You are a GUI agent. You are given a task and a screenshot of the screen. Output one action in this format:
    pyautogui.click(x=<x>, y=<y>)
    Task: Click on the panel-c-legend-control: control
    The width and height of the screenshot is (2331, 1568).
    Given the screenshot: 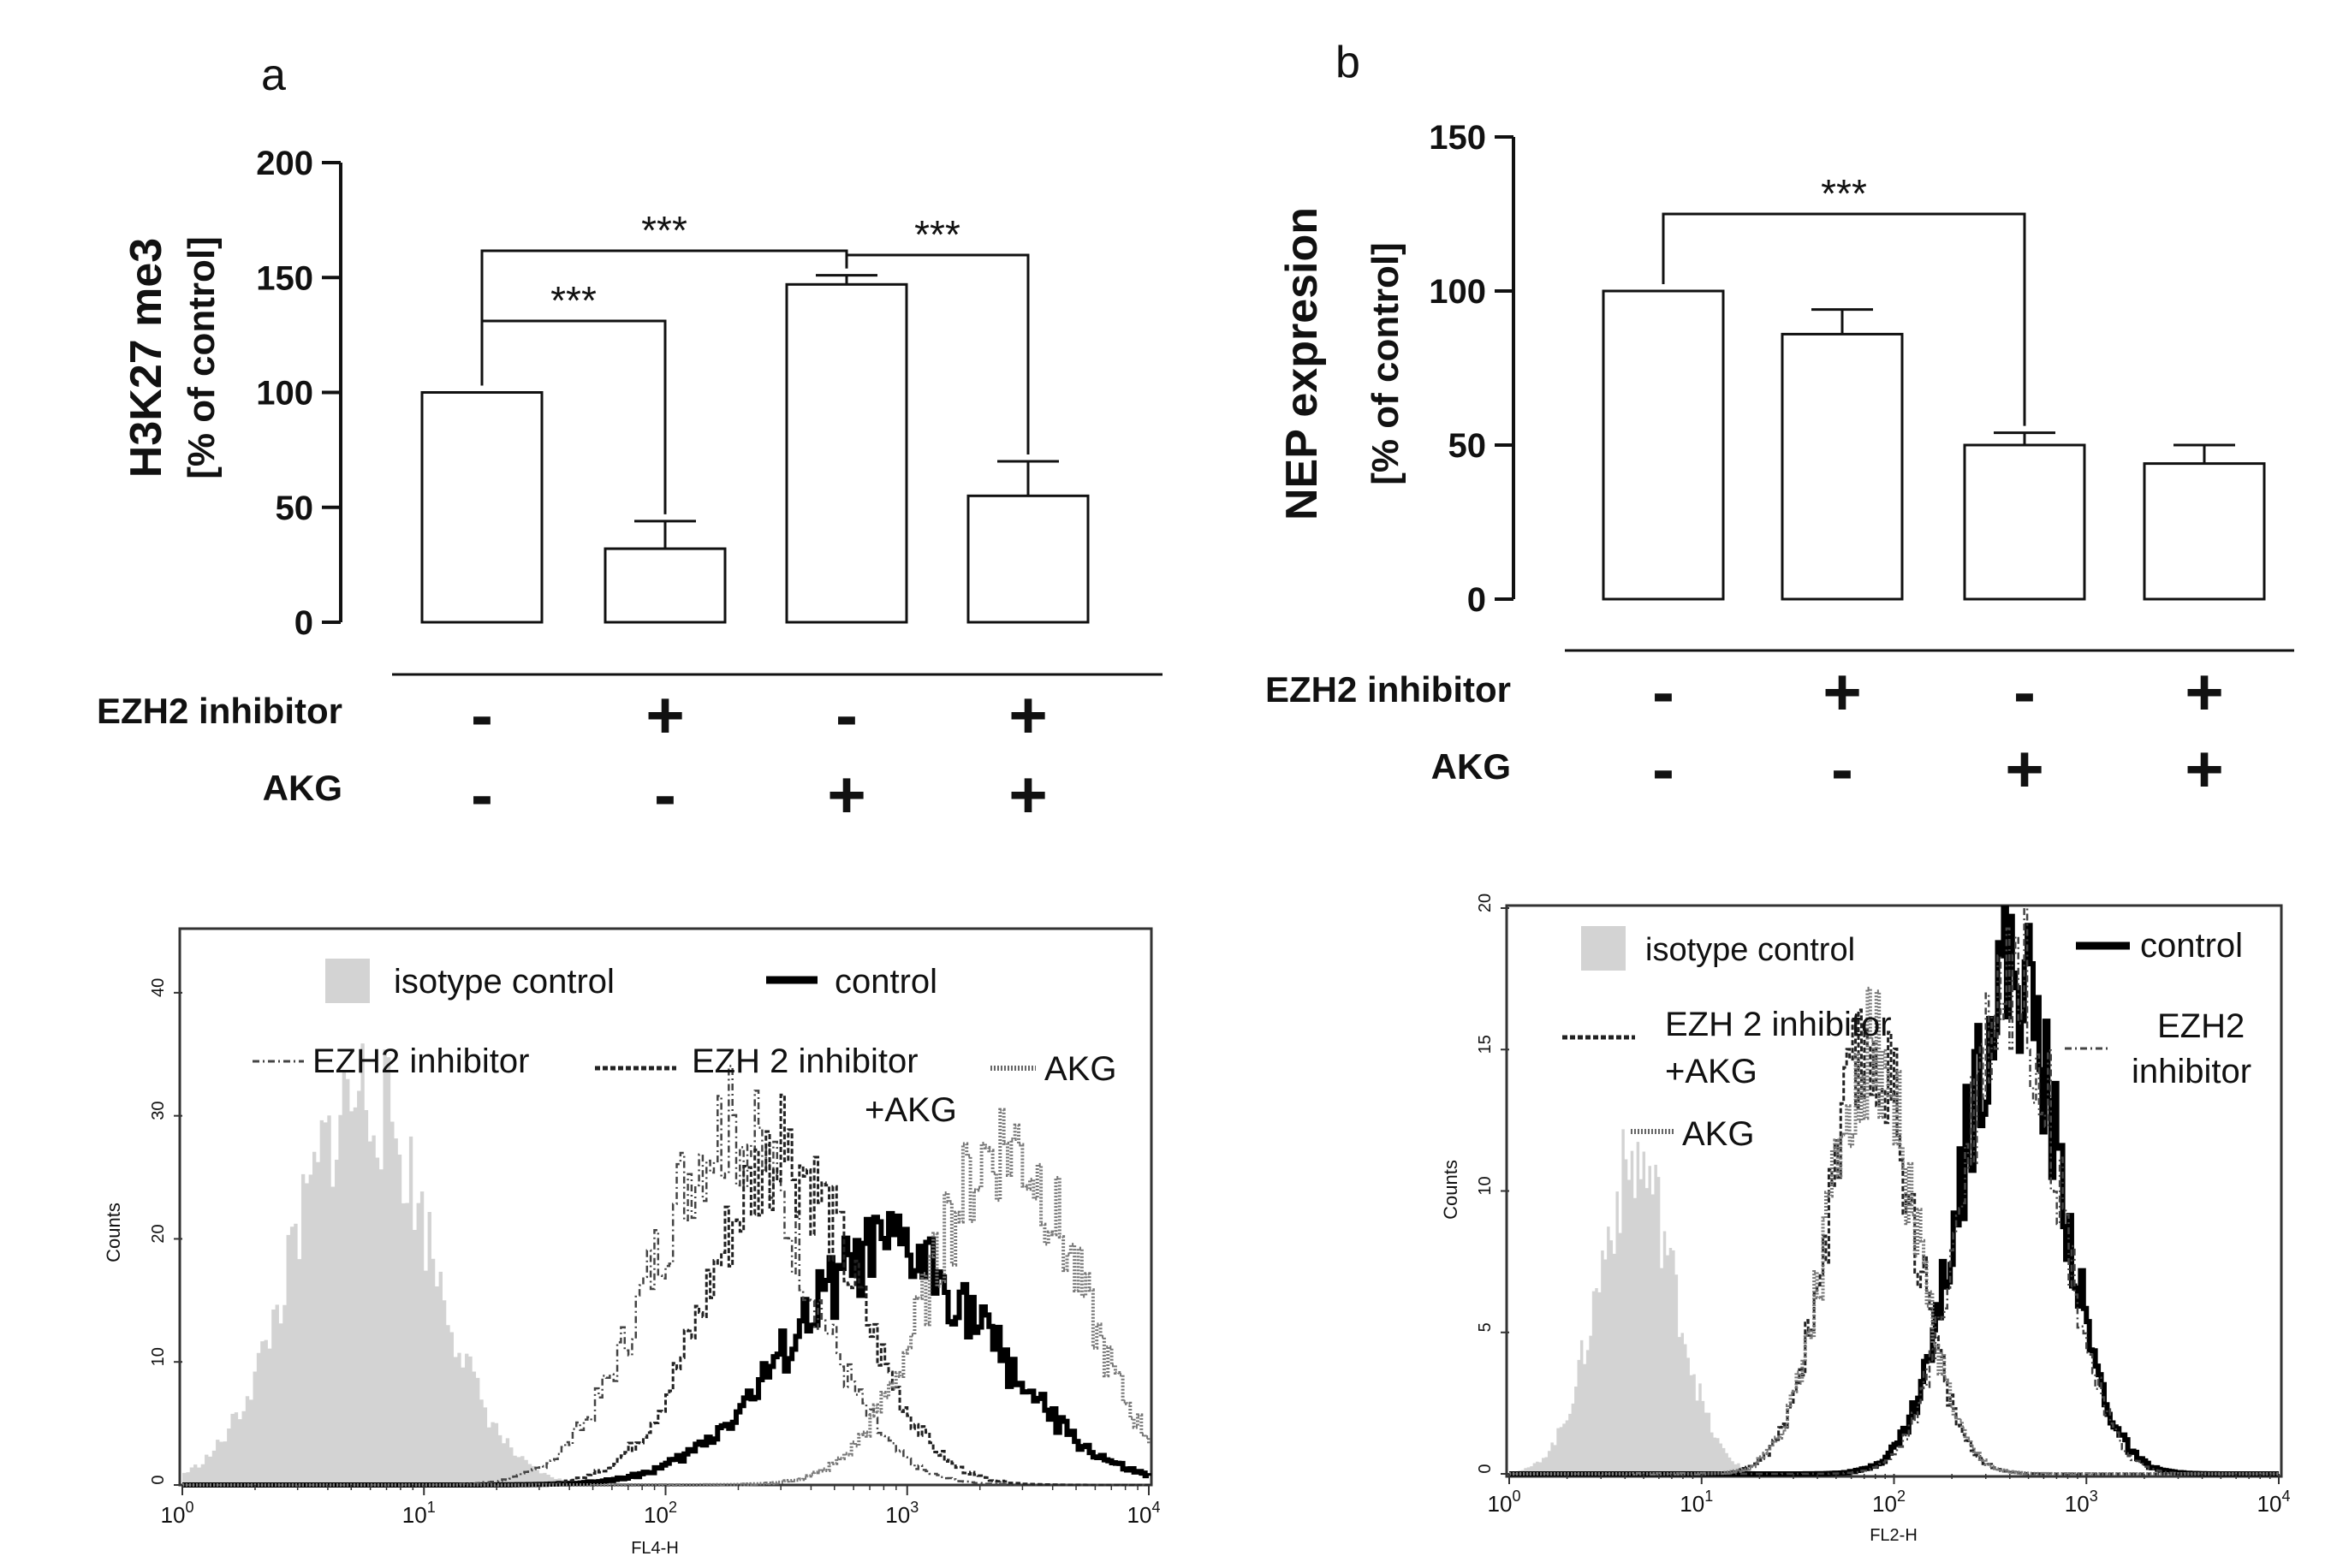 What is the action you would take?
    pyautogui.click(x=886, y=982)
    